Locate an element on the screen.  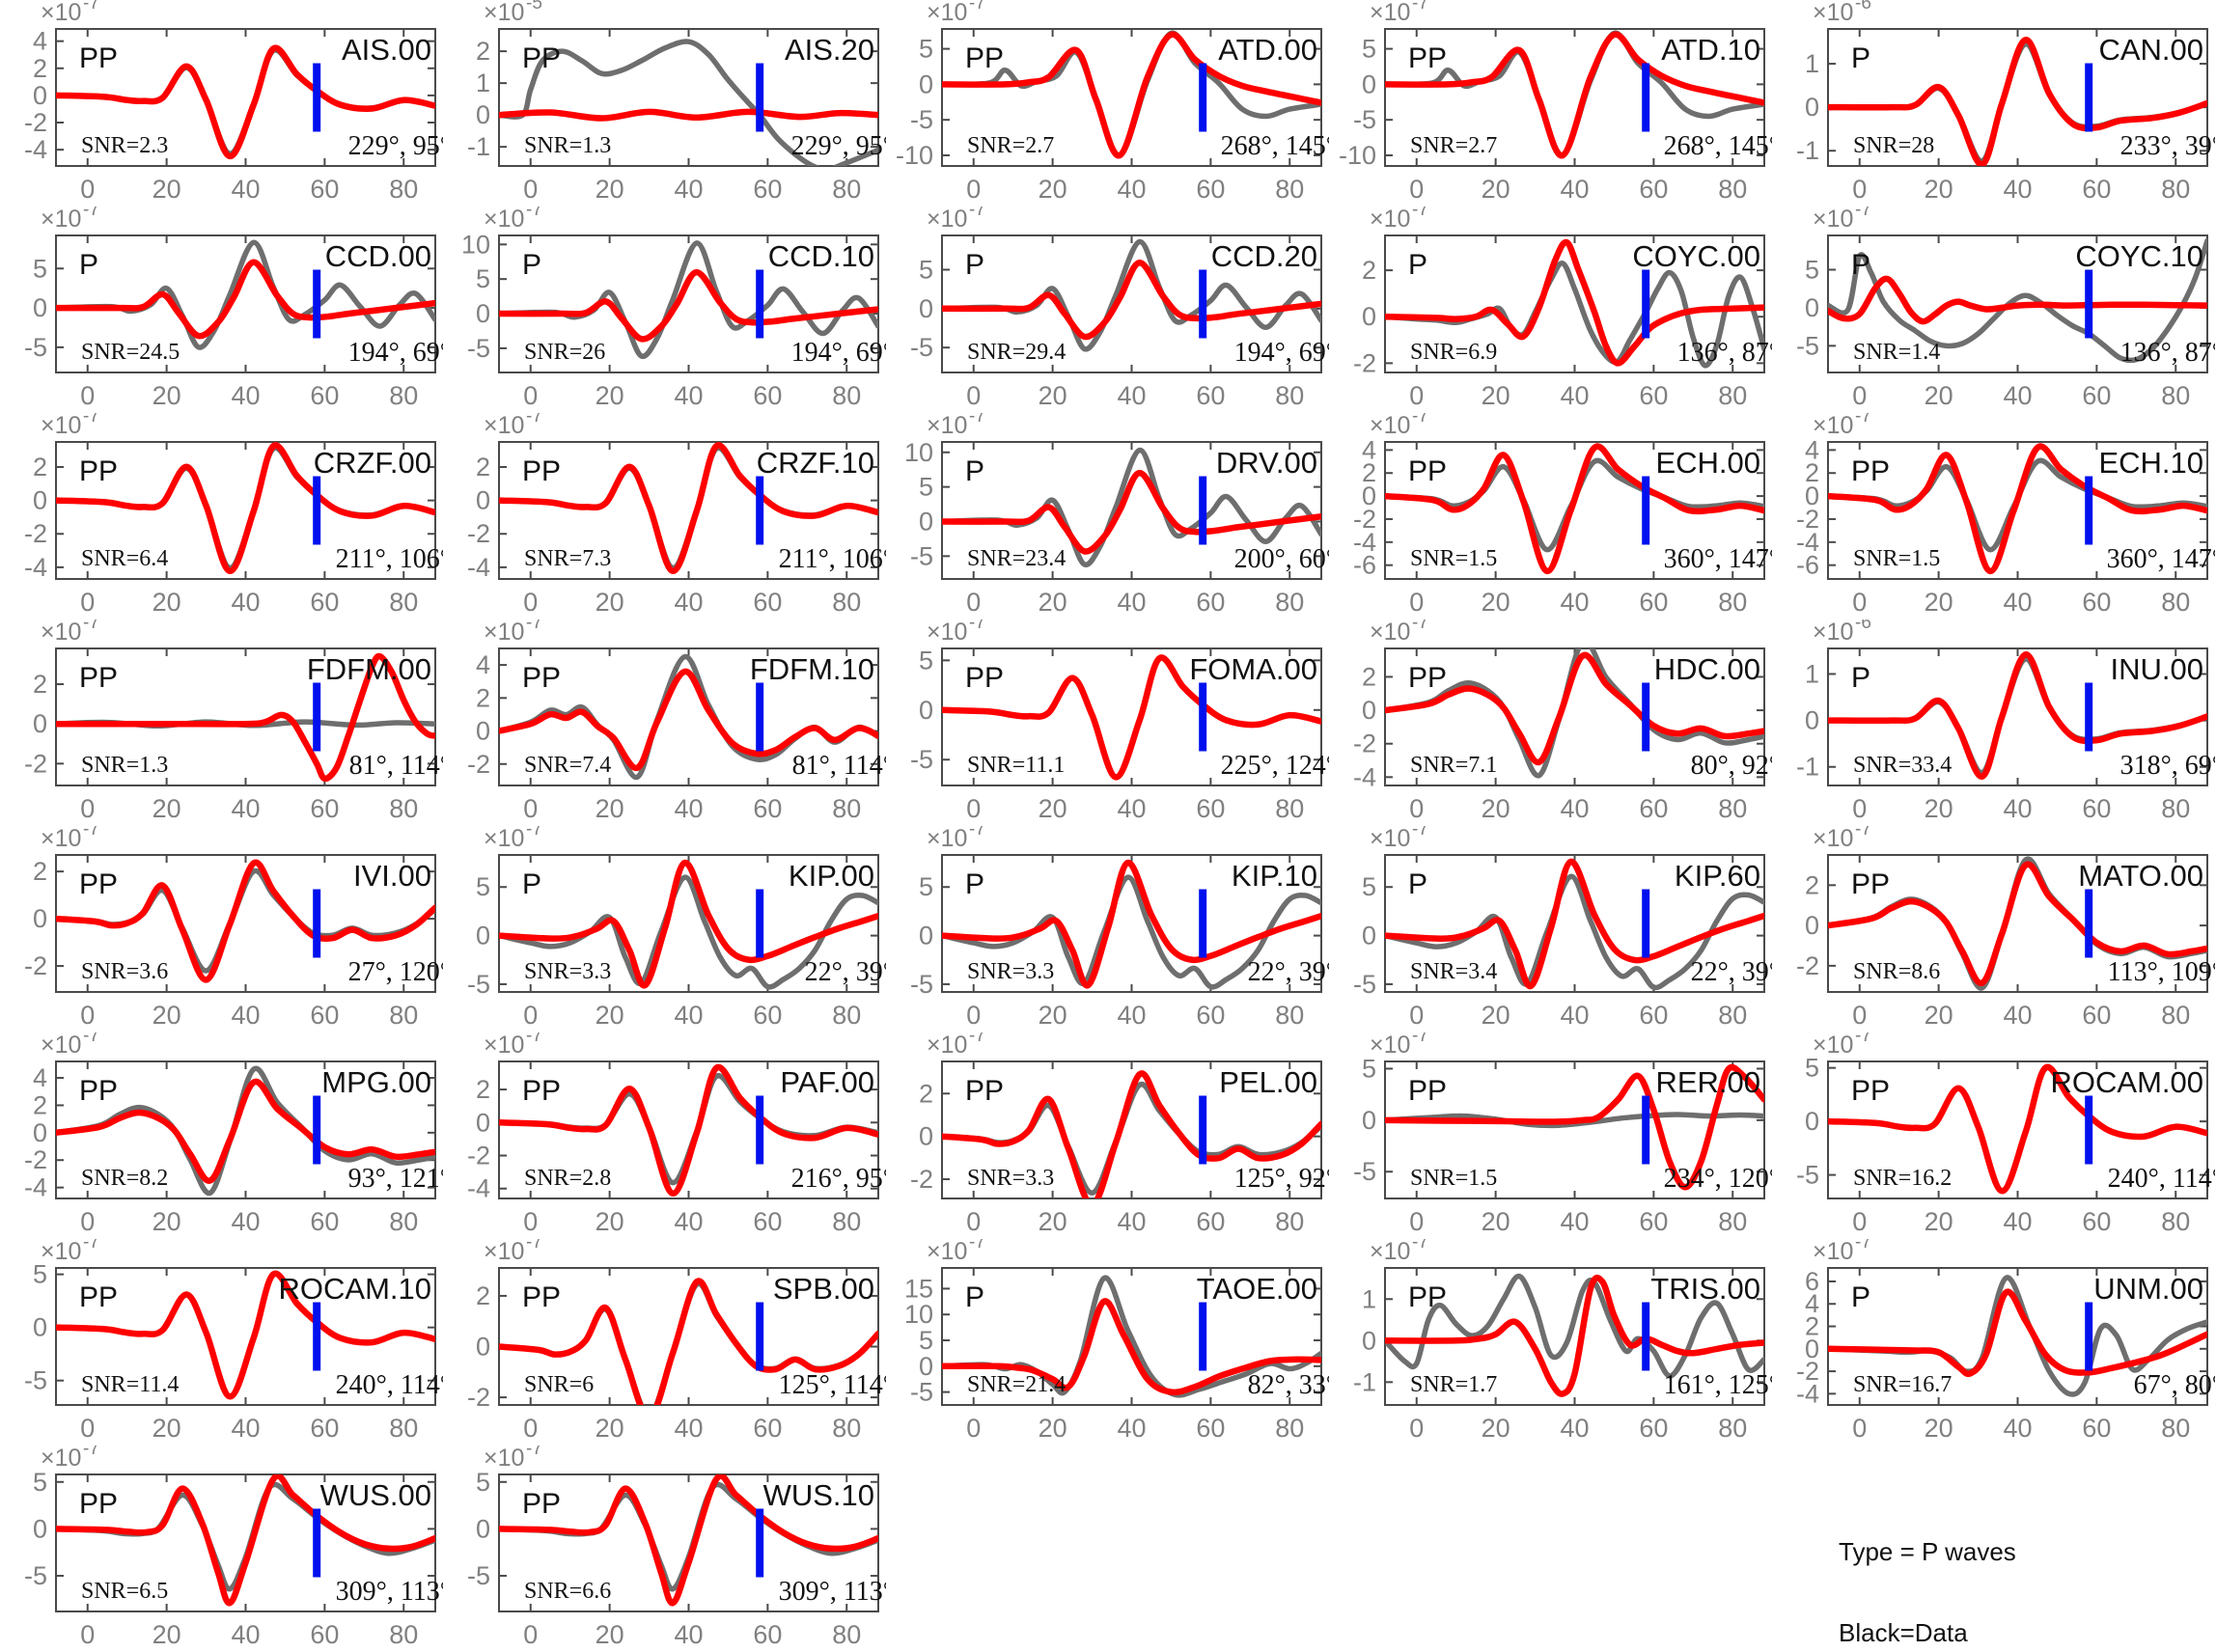
snr-label: SNR=29.4 is located at coordinates (1016, 352).